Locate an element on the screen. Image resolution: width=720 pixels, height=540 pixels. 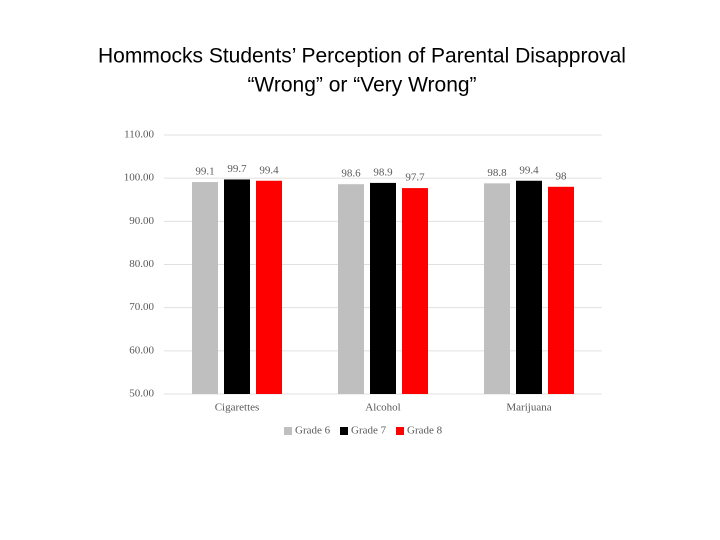
value-label: 99.1 is located at coordinates (204, 172).